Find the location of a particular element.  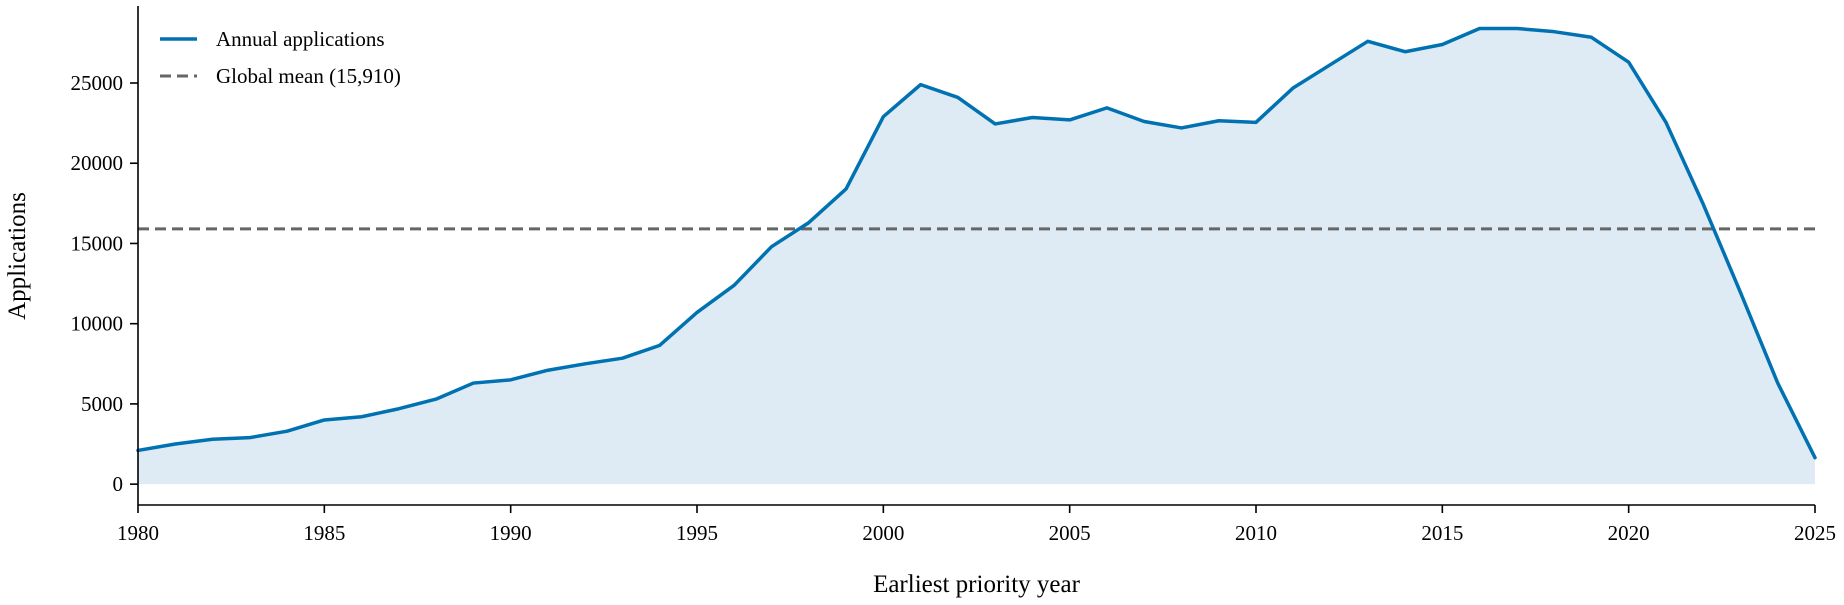

x-tick-label: 2025 is located at coordinates (1815, 533).